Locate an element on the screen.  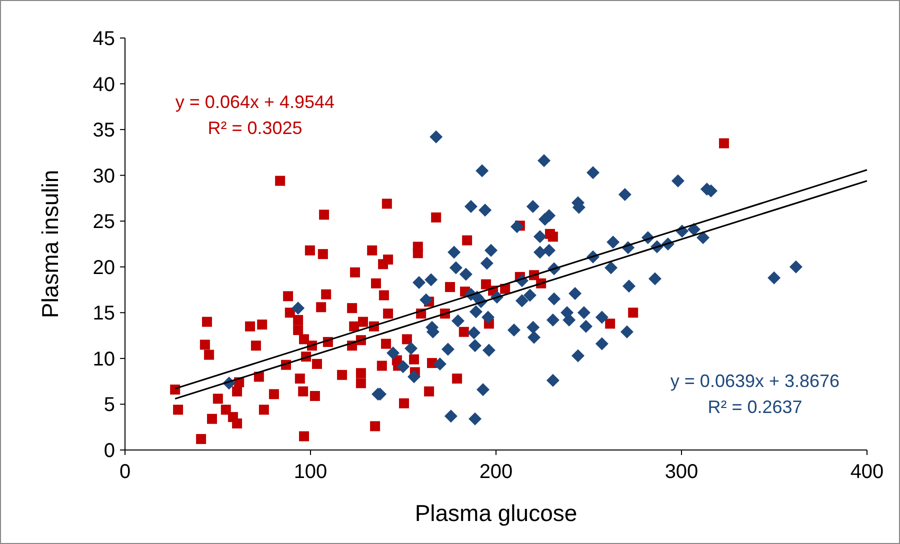
y-tick-label: 40 is located at coordinates (103, 85).